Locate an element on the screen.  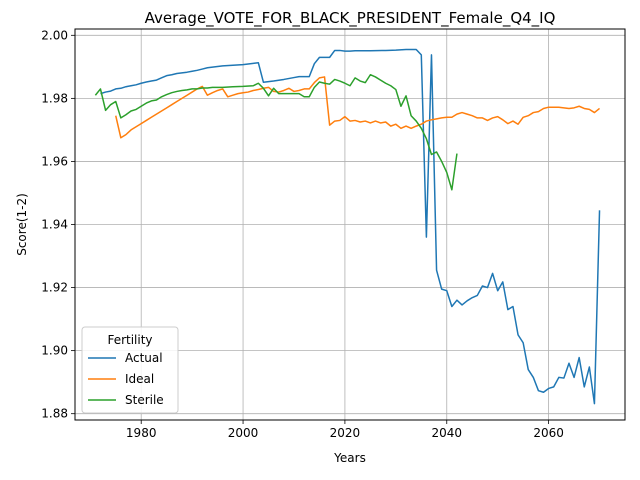
y-axis-ticks: 1.88 1.90 1.92 1.94 1.96 1.98 2.00 is located at coordinates (58, 224).